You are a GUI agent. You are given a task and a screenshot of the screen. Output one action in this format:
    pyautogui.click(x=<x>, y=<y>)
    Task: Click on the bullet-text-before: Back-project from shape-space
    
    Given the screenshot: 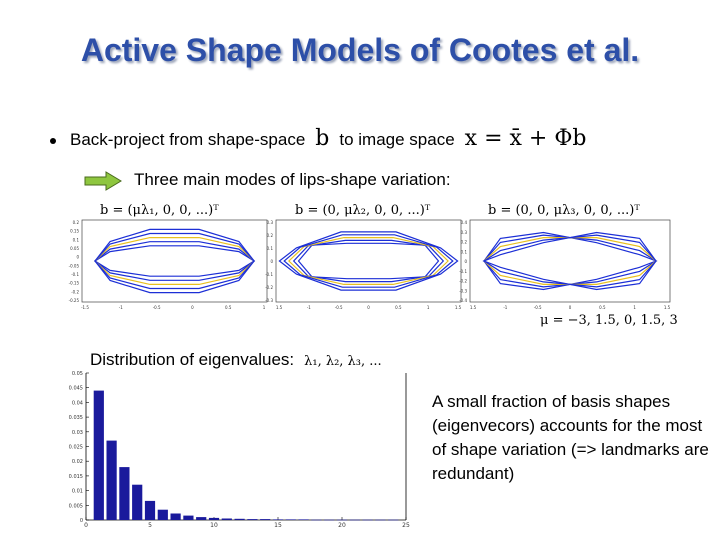 What is the action you would take?
    pyautogui.click(x=188, y=139)
    